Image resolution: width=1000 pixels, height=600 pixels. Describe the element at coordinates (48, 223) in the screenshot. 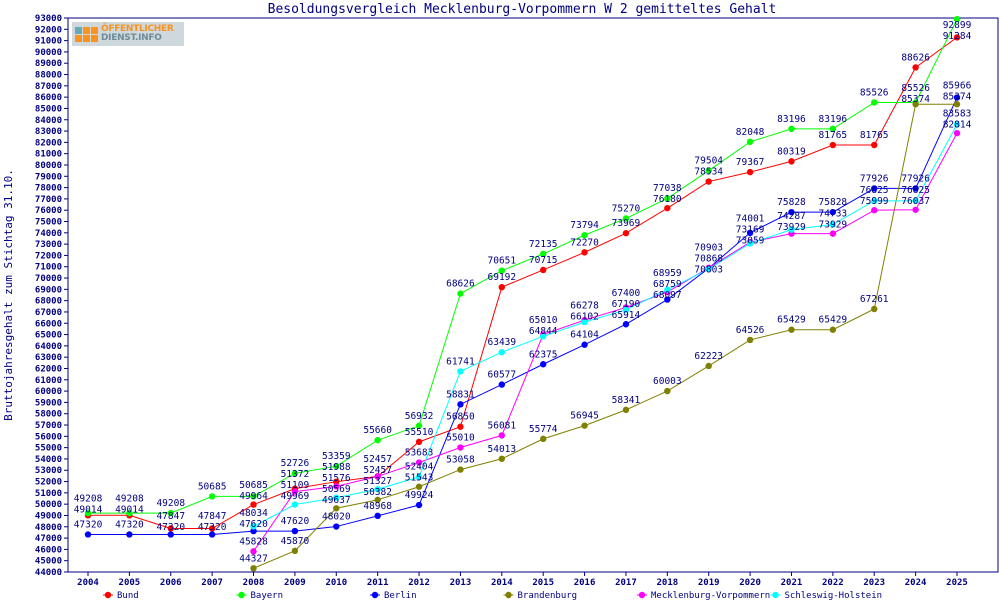

I see `y-tick-label: 75000` at that location.